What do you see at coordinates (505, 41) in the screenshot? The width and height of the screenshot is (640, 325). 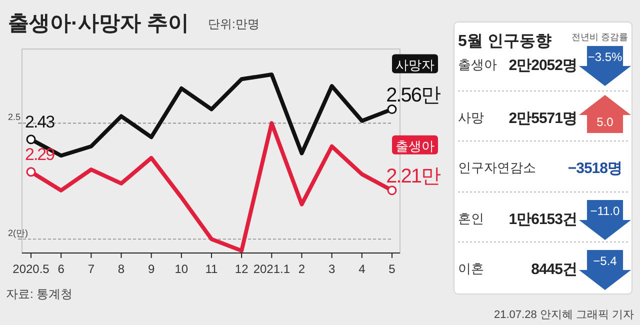 I see `text: 5월 인구동향` at bounding box center [505, 41].